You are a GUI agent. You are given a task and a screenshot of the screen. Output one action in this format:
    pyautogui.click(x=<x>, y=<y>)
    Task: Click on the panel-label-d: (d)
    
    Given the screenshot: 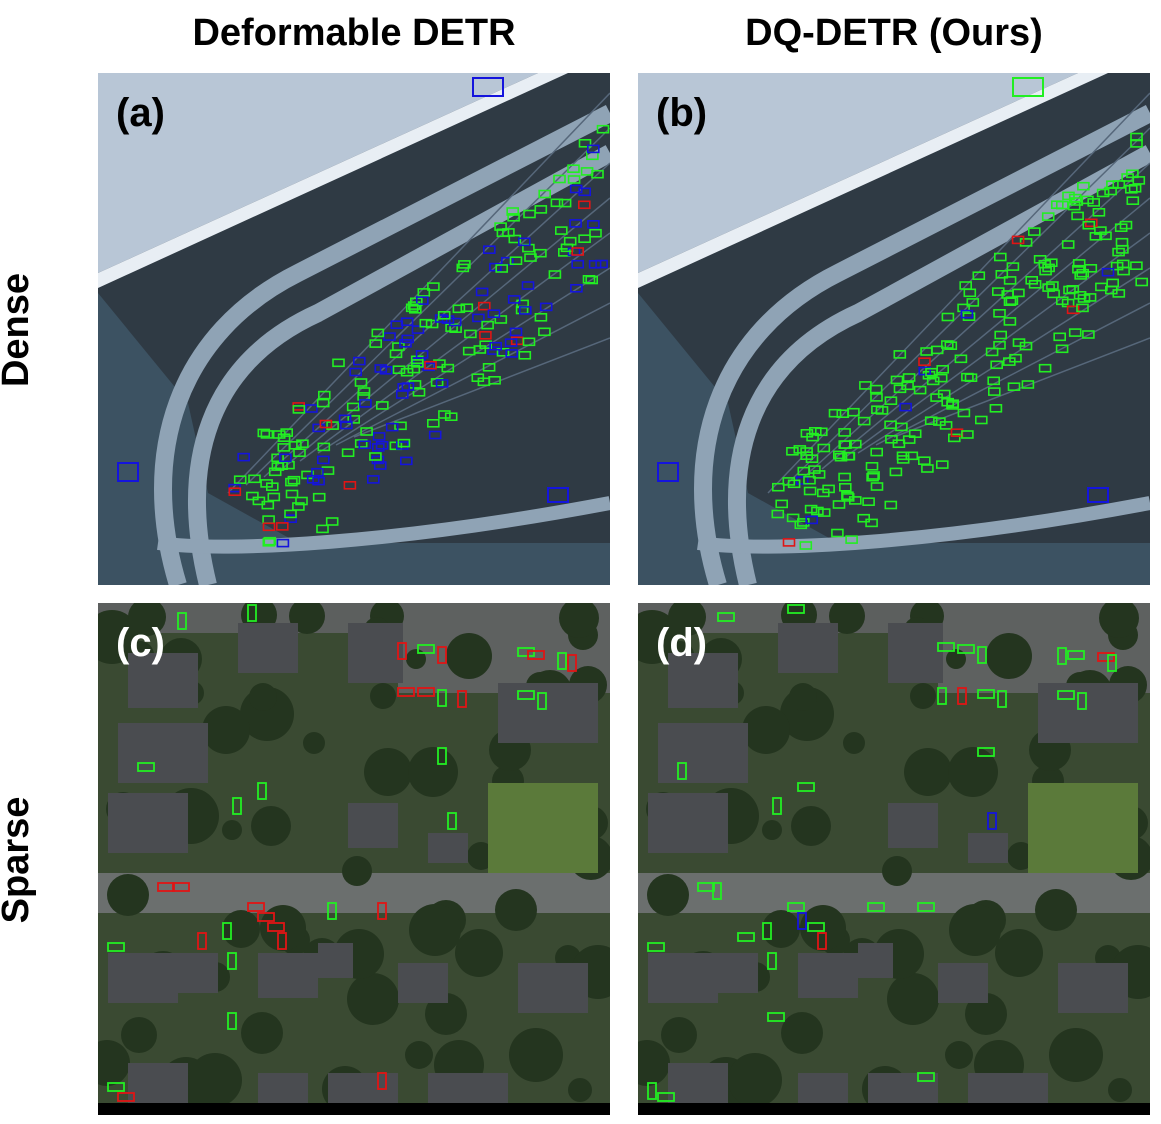 What is the action you would take?
    pyautogui.click(x=682, y=643)
    